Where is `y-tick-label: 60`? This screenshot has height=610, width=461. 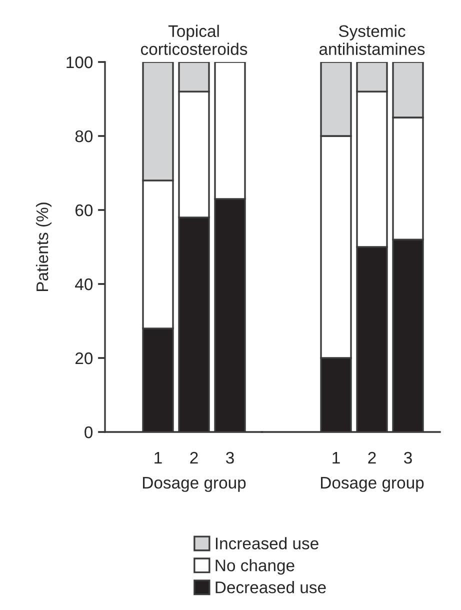 y-tick-label: 60 is located at coordinates (84, 210).